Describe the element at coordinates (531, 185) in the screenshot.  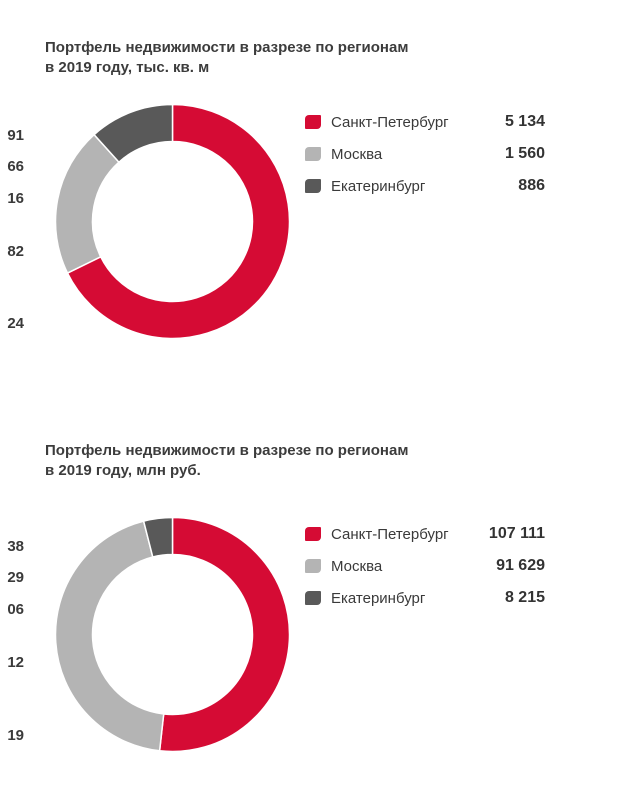
I see `legend-value: 886` at that location.